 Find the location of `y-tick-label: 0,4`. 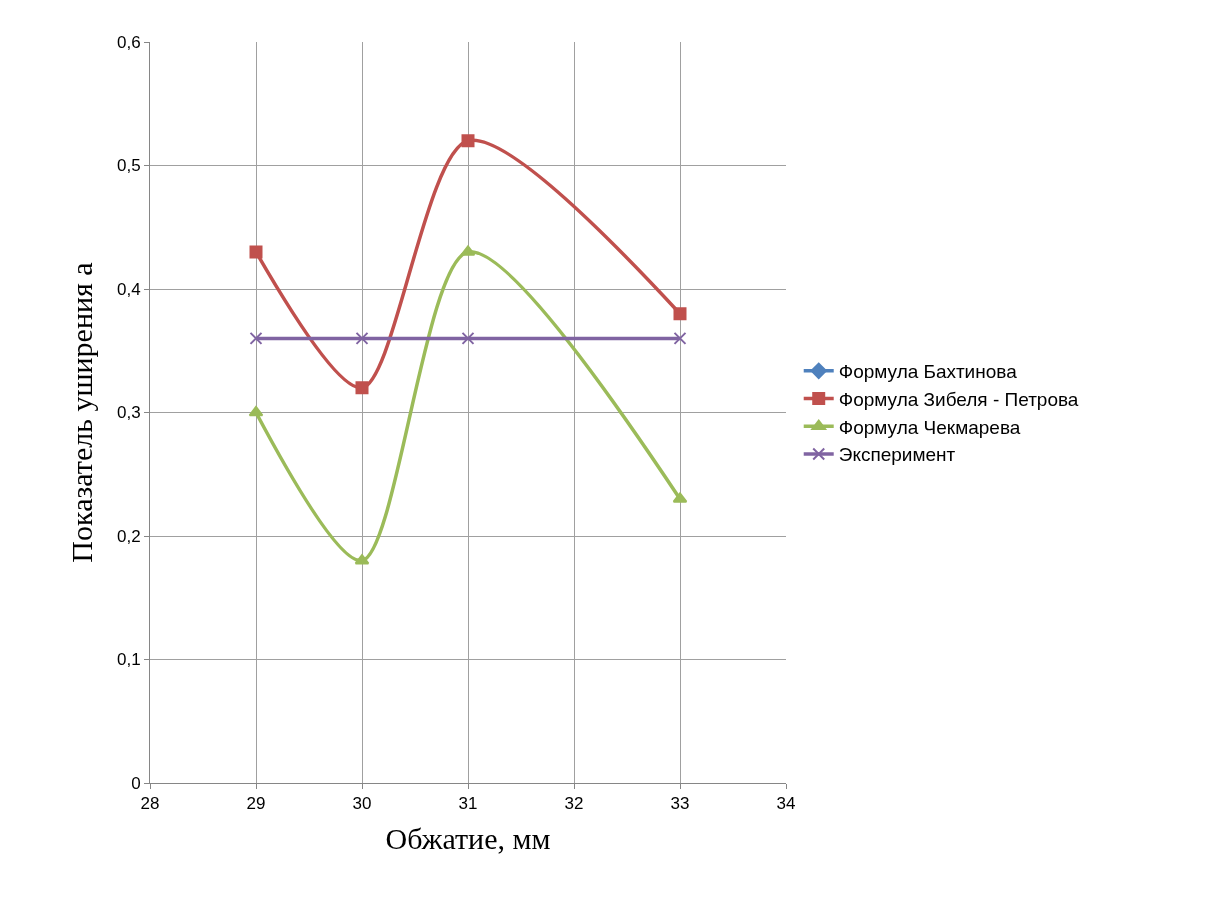

y-tick-label: 0,4 is located at coordinates (128, 289).